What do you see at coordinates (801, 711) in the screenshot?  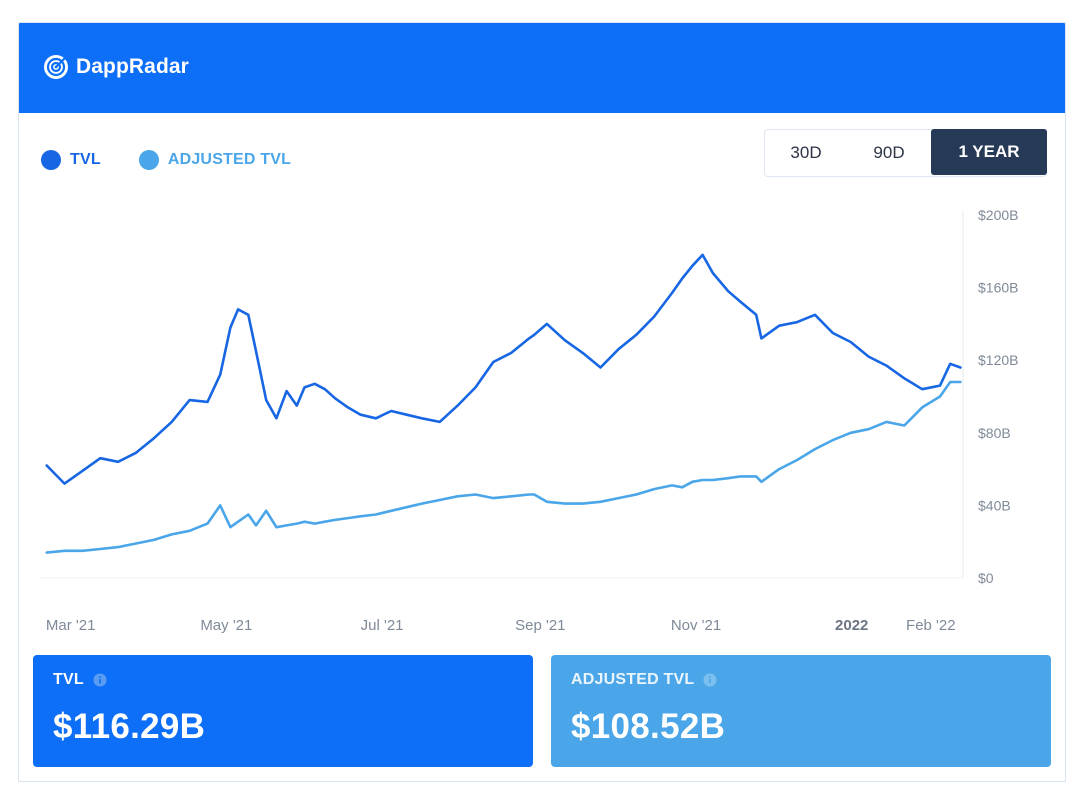 I see `stat-card-adjusted-tvl: ADJUSTED TVL $108.52B` at bounding box center [801, 711].